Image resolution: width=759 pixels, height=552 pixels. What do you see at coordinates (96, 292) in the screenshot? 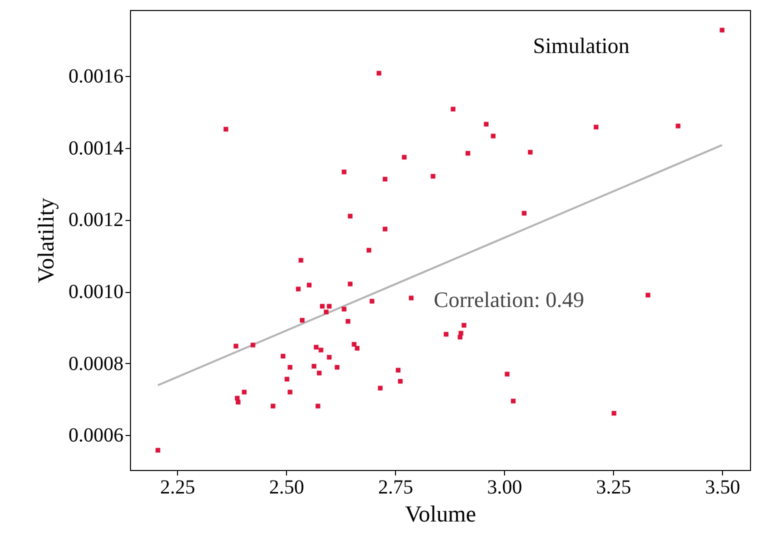
I see `y-tick-label: 0.0010` at bounding box center [96, 292].